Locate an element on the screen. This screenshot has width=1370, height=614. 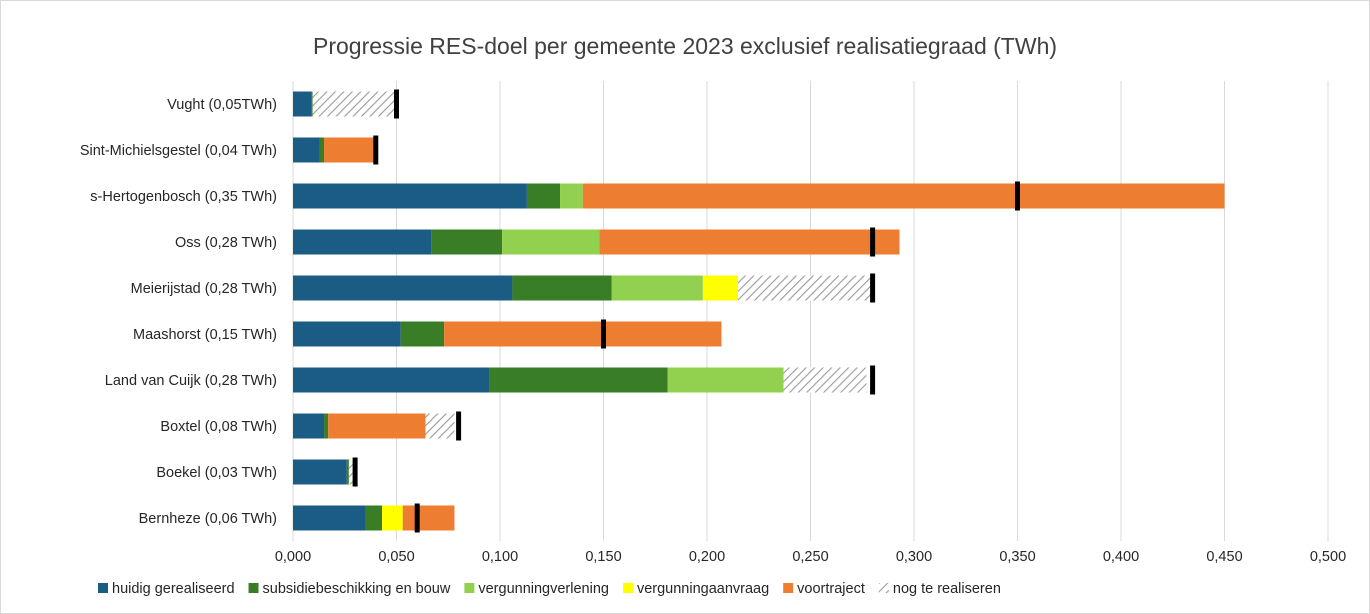
category-label: Maashorst (0,15 TWh) is located at coordinates (205, 335).